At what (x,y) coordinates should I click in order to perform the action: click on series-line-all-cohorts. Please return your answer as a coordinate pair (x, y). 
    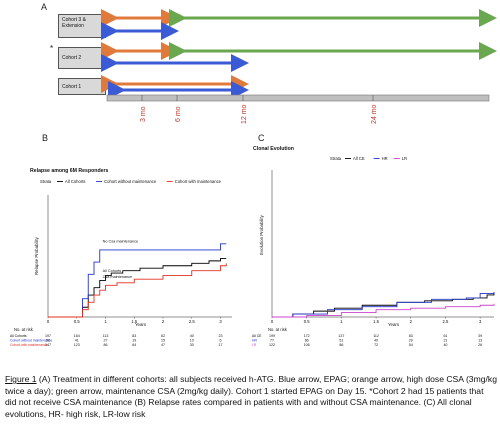
    Looking at the image, I should click on (137, 287).